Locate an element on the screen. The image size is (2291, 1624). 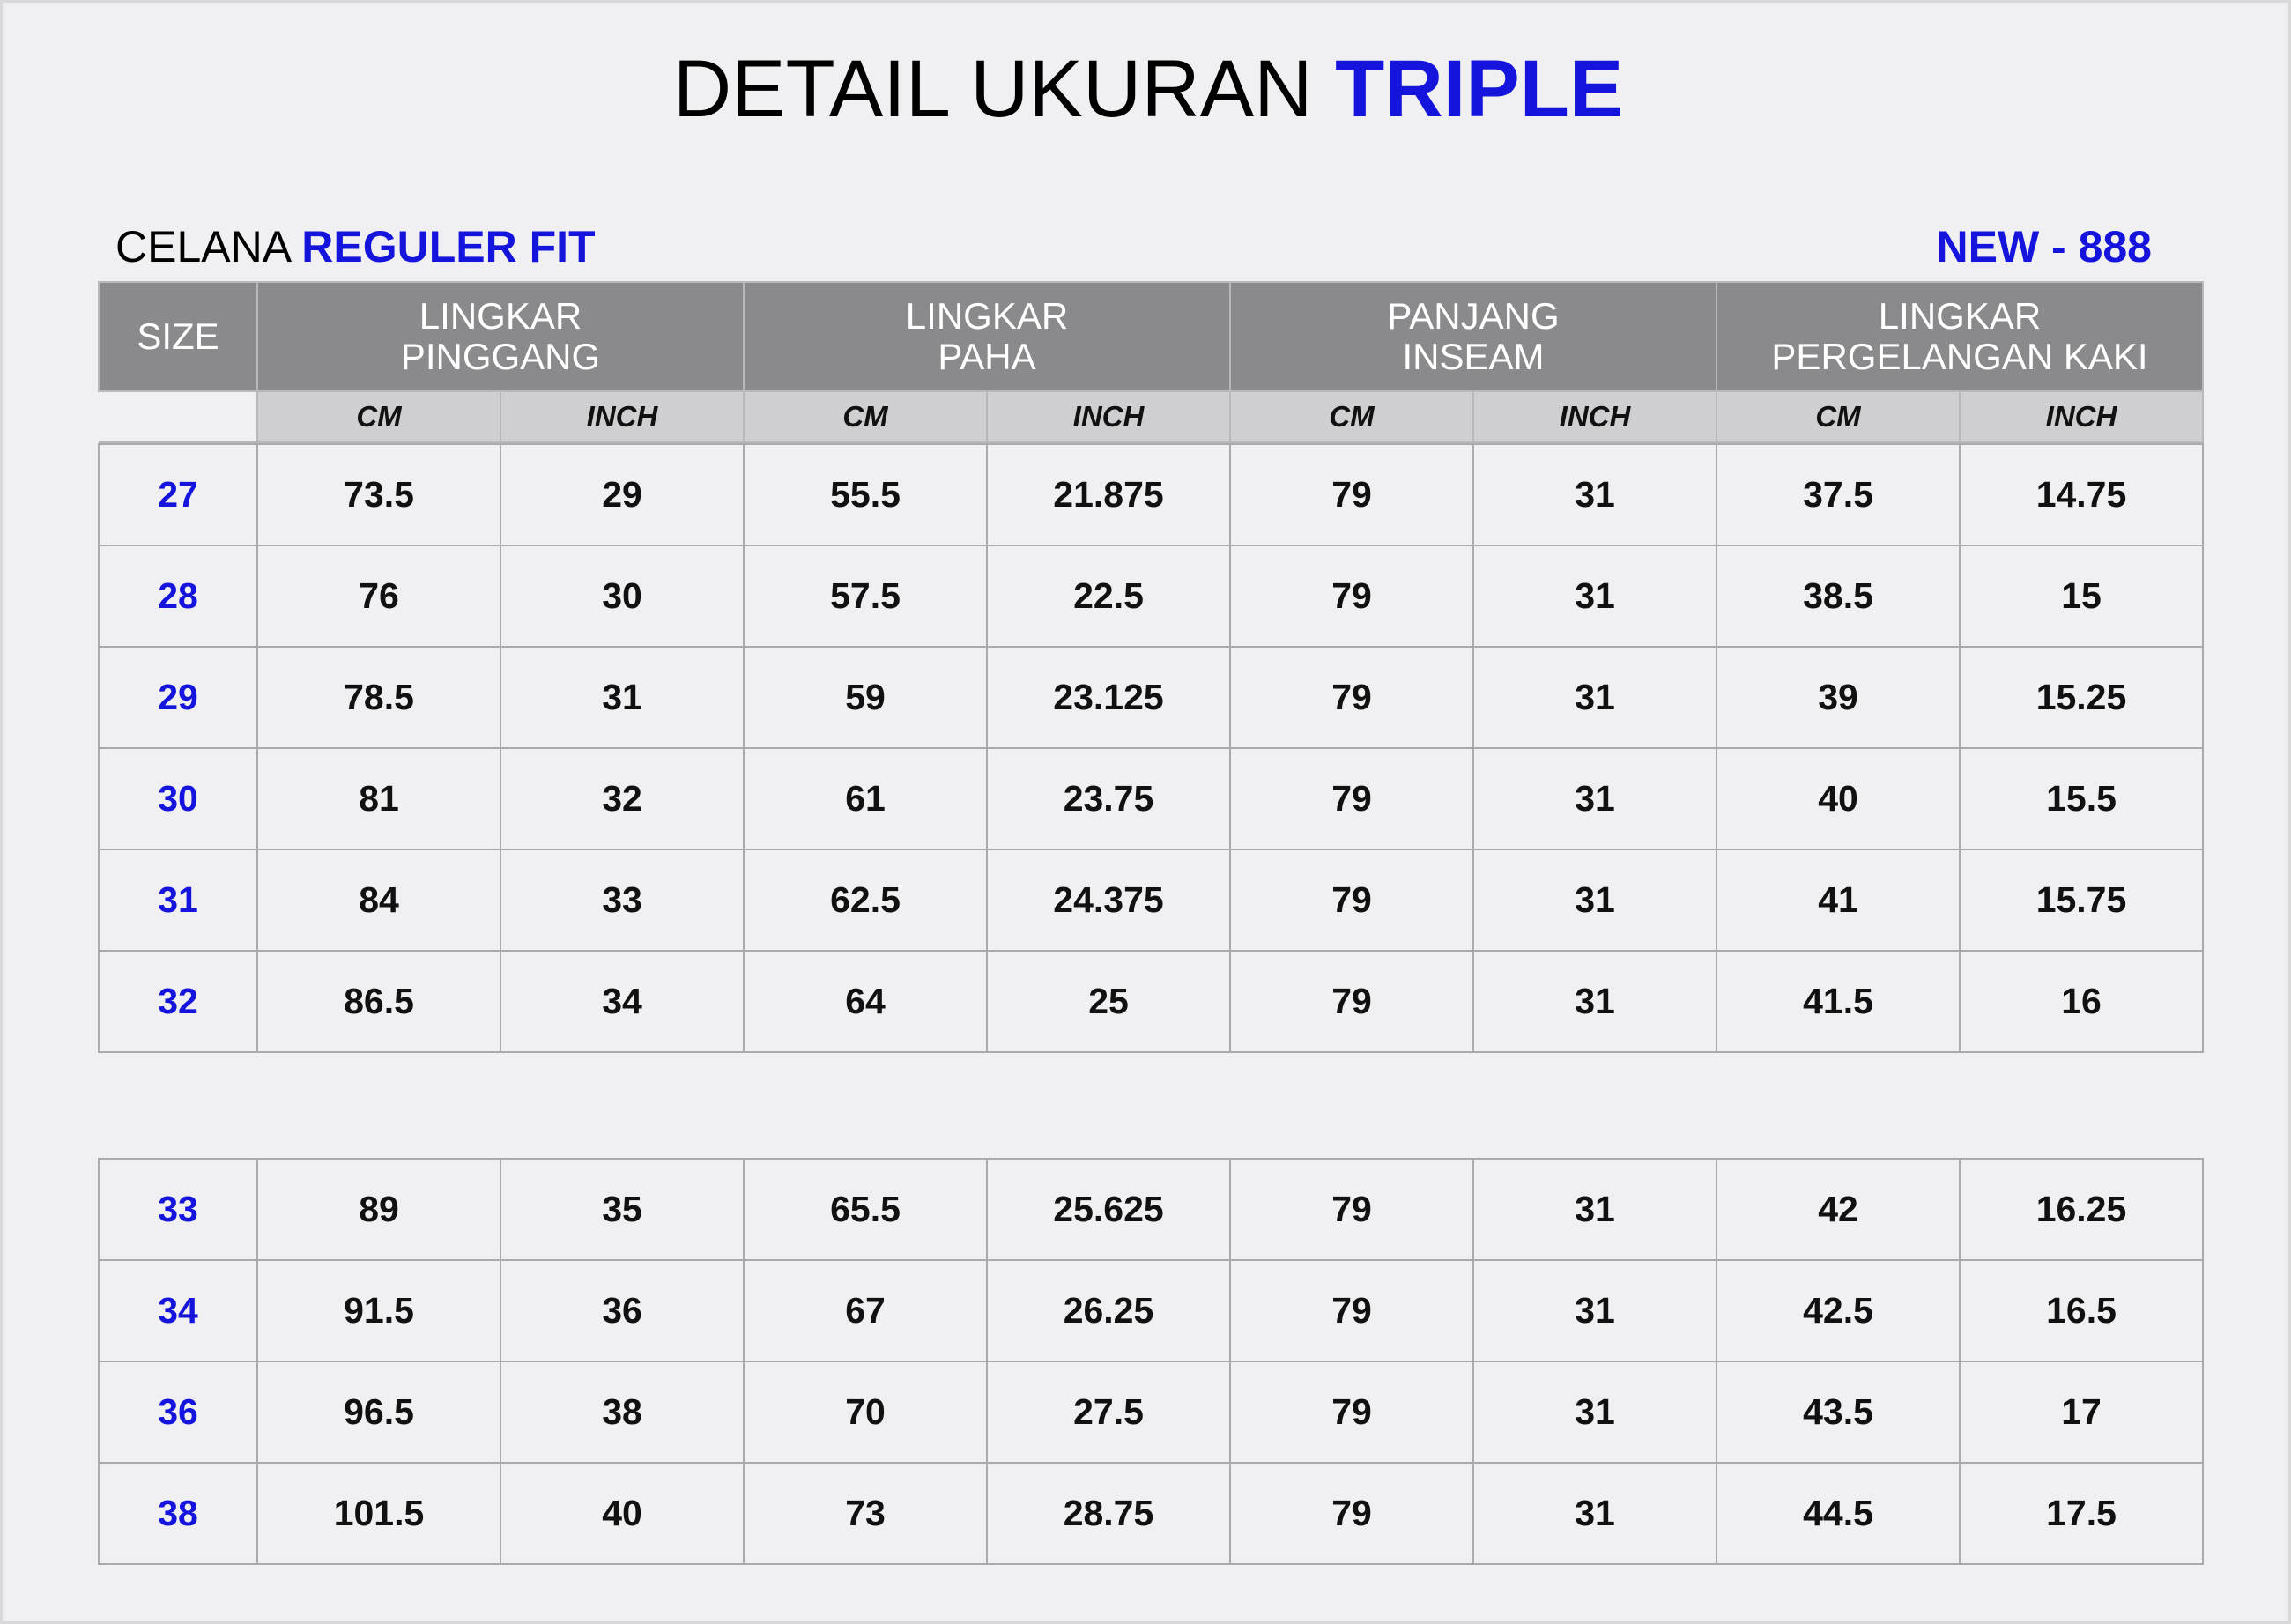
measure-cell: 24.375 is located at coordinates (1109, 900).